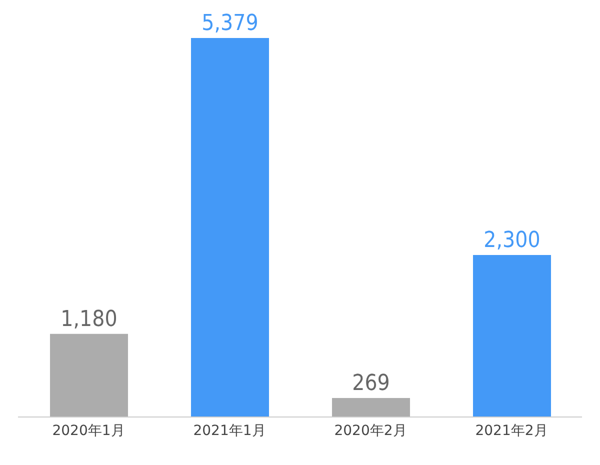 The image size is (600, 465). Describe the element at coordinates (370, 430) in the screenshot. I see `x-tick-label: 2020年2月` at that location.